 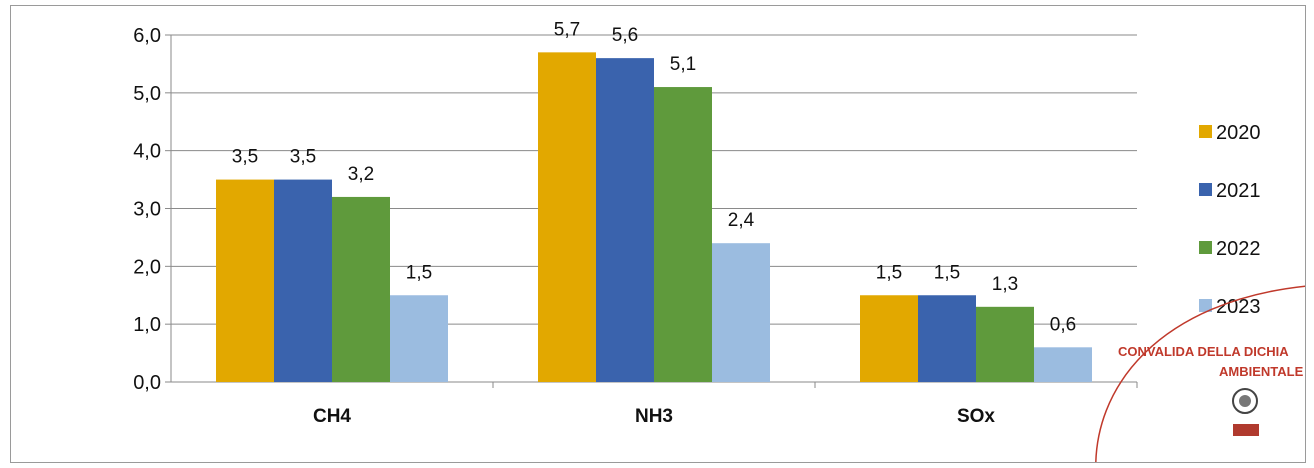 What do you see at coordinates (567, 217) in the screenshot?
I see `bar-nh3-2020` at bounding box center [567, 217].